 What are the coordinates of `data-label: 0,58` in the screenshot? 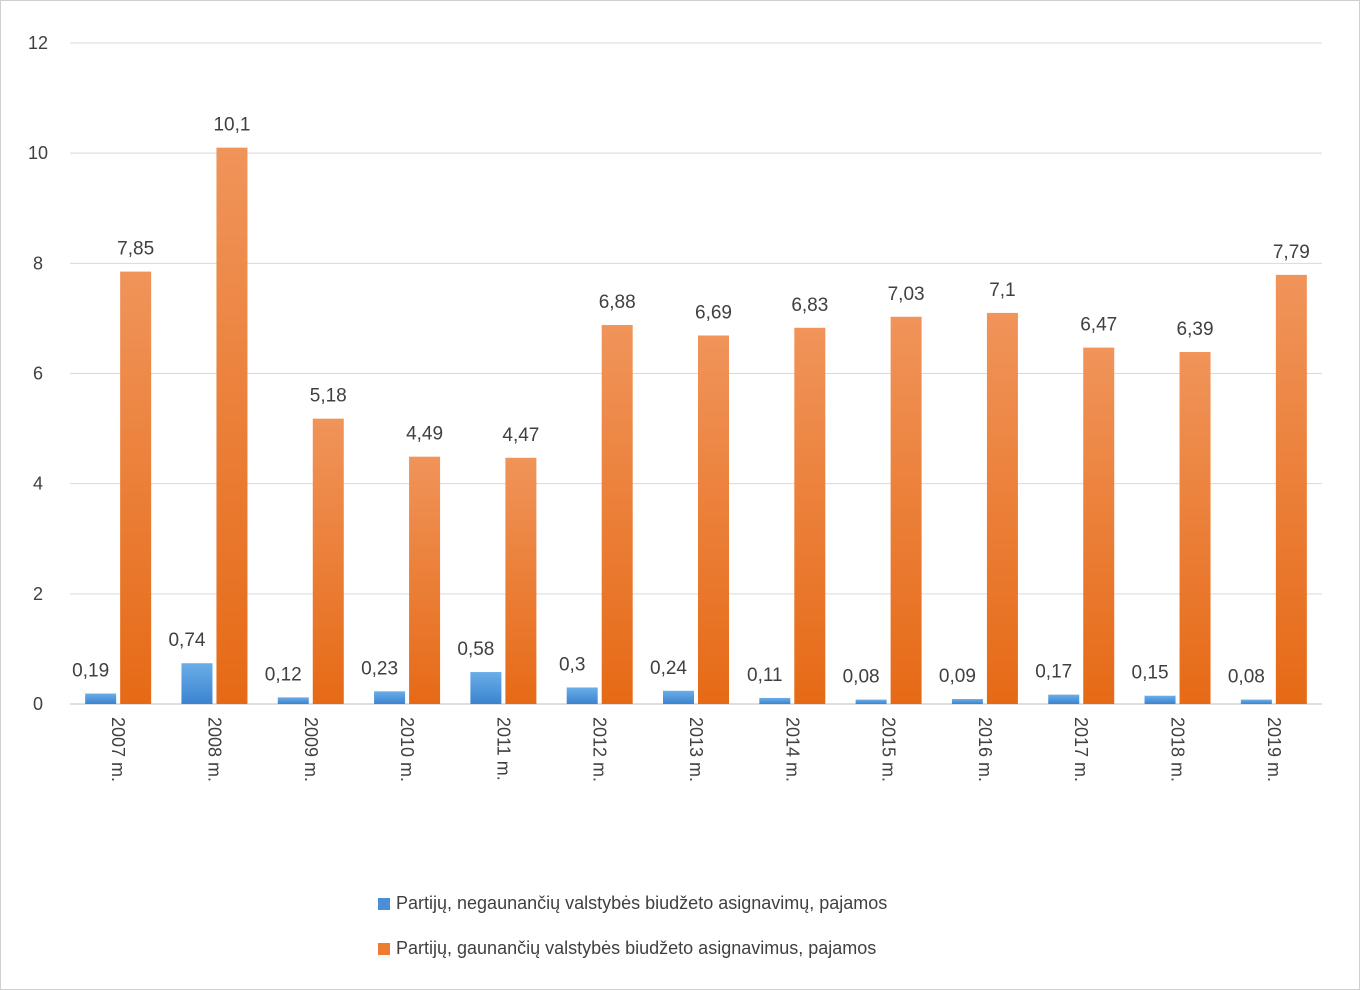 It's located at (475, 649).